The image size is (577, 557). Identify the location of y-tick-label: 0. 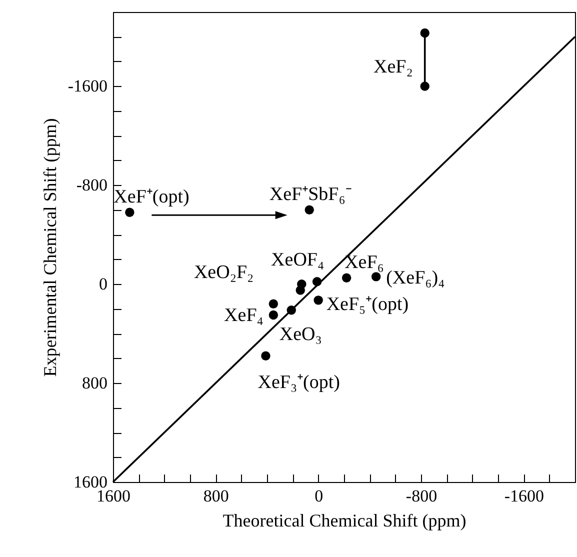
(103, 284).